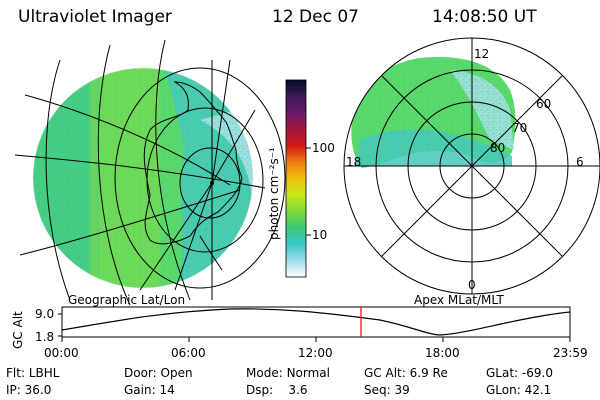 This screenshot has height=400, width=600. I want to click on apex-map-label: Apex MLat/MLT, so click(459, 300).